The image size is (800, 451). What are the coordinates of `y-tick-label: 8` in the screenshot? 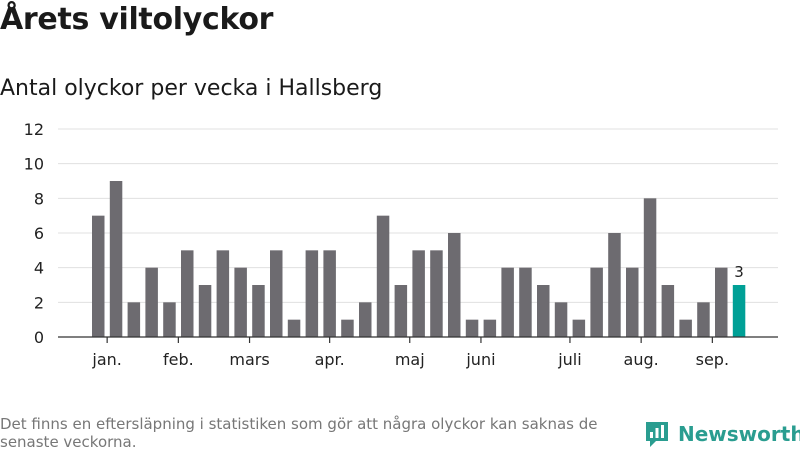 It's located at (39, 198).